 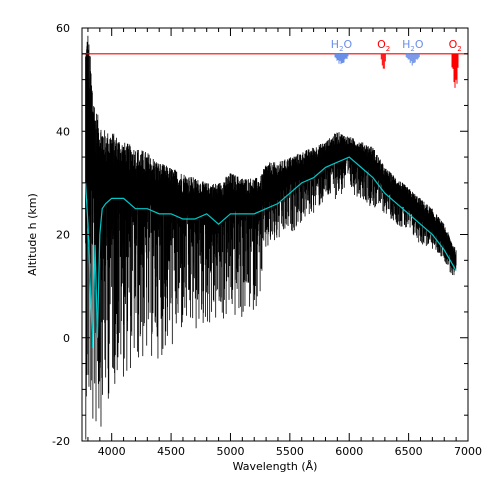 I want to click on y-tick-label: 20, so click(x=63, y=235).